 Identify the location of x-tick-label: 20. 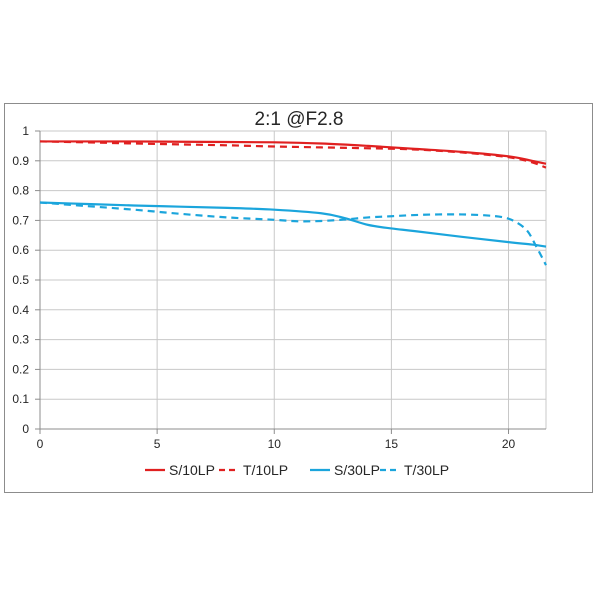
(509, 444).